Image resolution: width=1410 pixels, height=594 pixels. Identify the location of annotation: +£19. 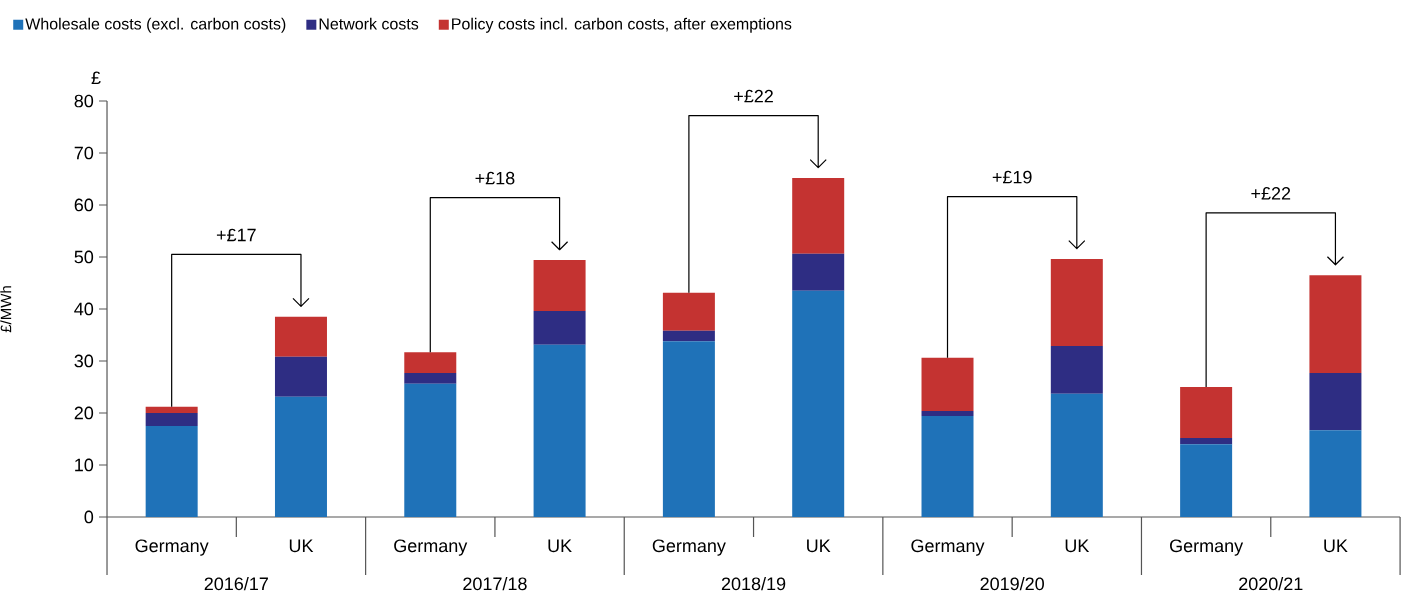
(1012, 177).